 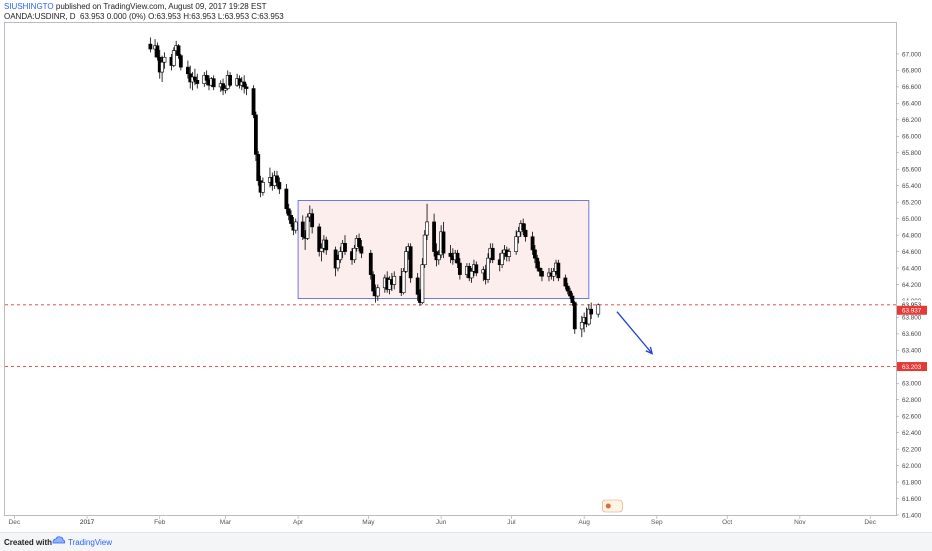 What do you see at coordinates (912, 515) in the screenshot?
I see `y-tick-label: 61.400` at bounding box center [912, 515].